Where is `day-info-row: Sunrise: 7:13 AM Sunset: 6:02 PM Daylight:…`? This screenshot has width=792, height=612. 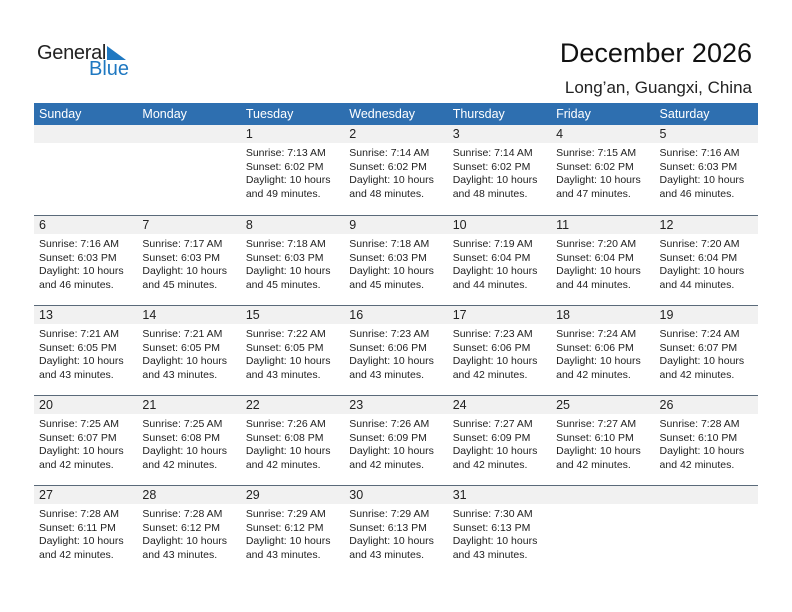
day-info-row: Sunrise: 7:13 AM Sunset: 6:02 PM Daylight:… is located at coordinates (396, 172).